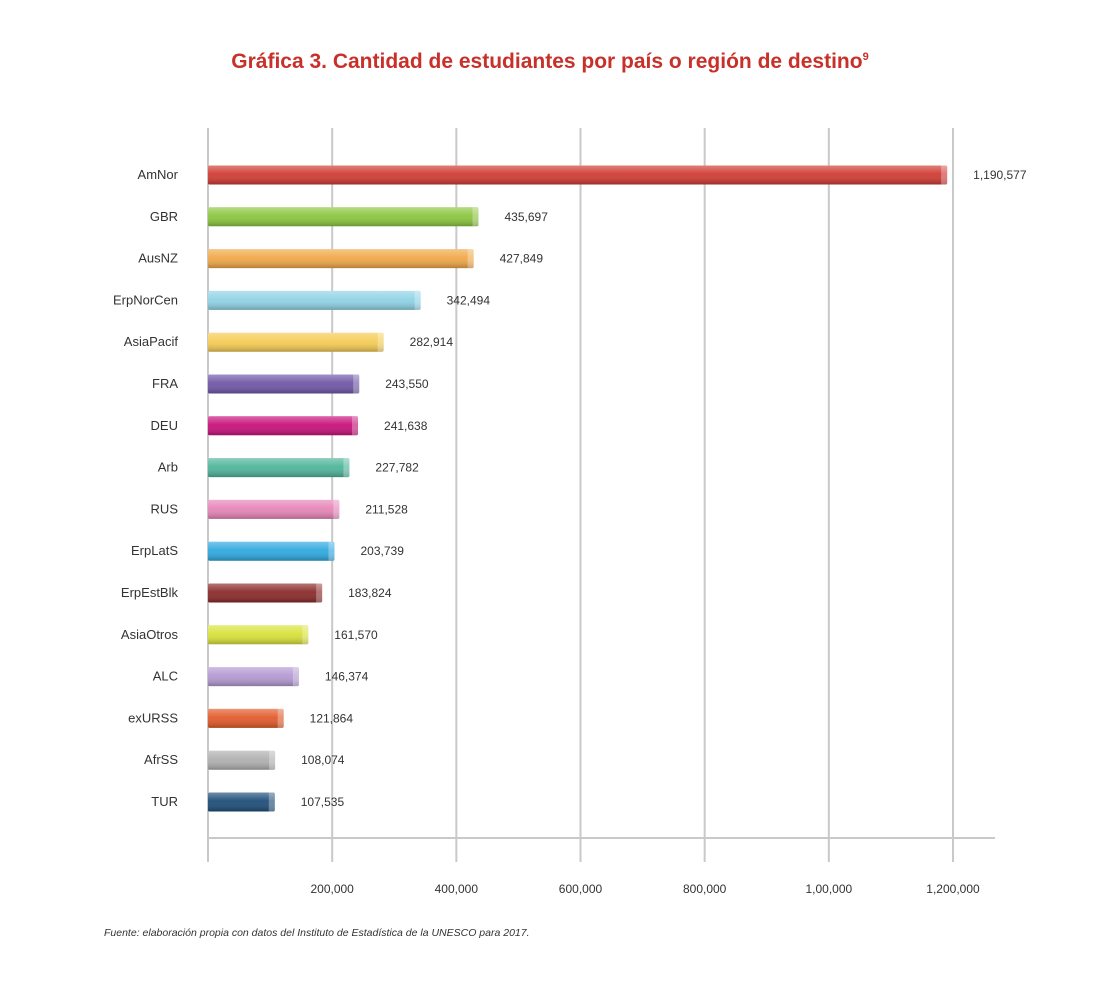  I want to click on category-label: TUR, so click(164, 801).